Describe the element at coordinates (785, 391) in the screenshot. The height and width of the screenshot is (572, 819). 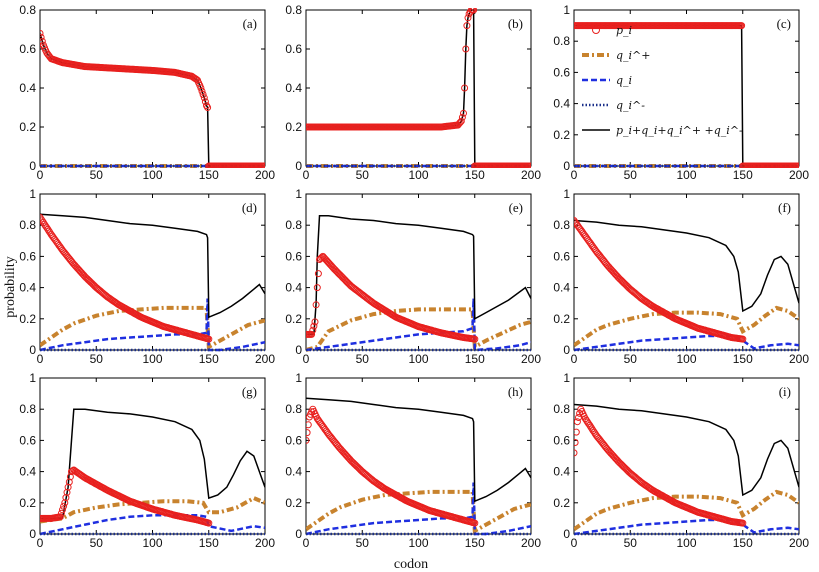
I see `panel-label: (i)` at that location.